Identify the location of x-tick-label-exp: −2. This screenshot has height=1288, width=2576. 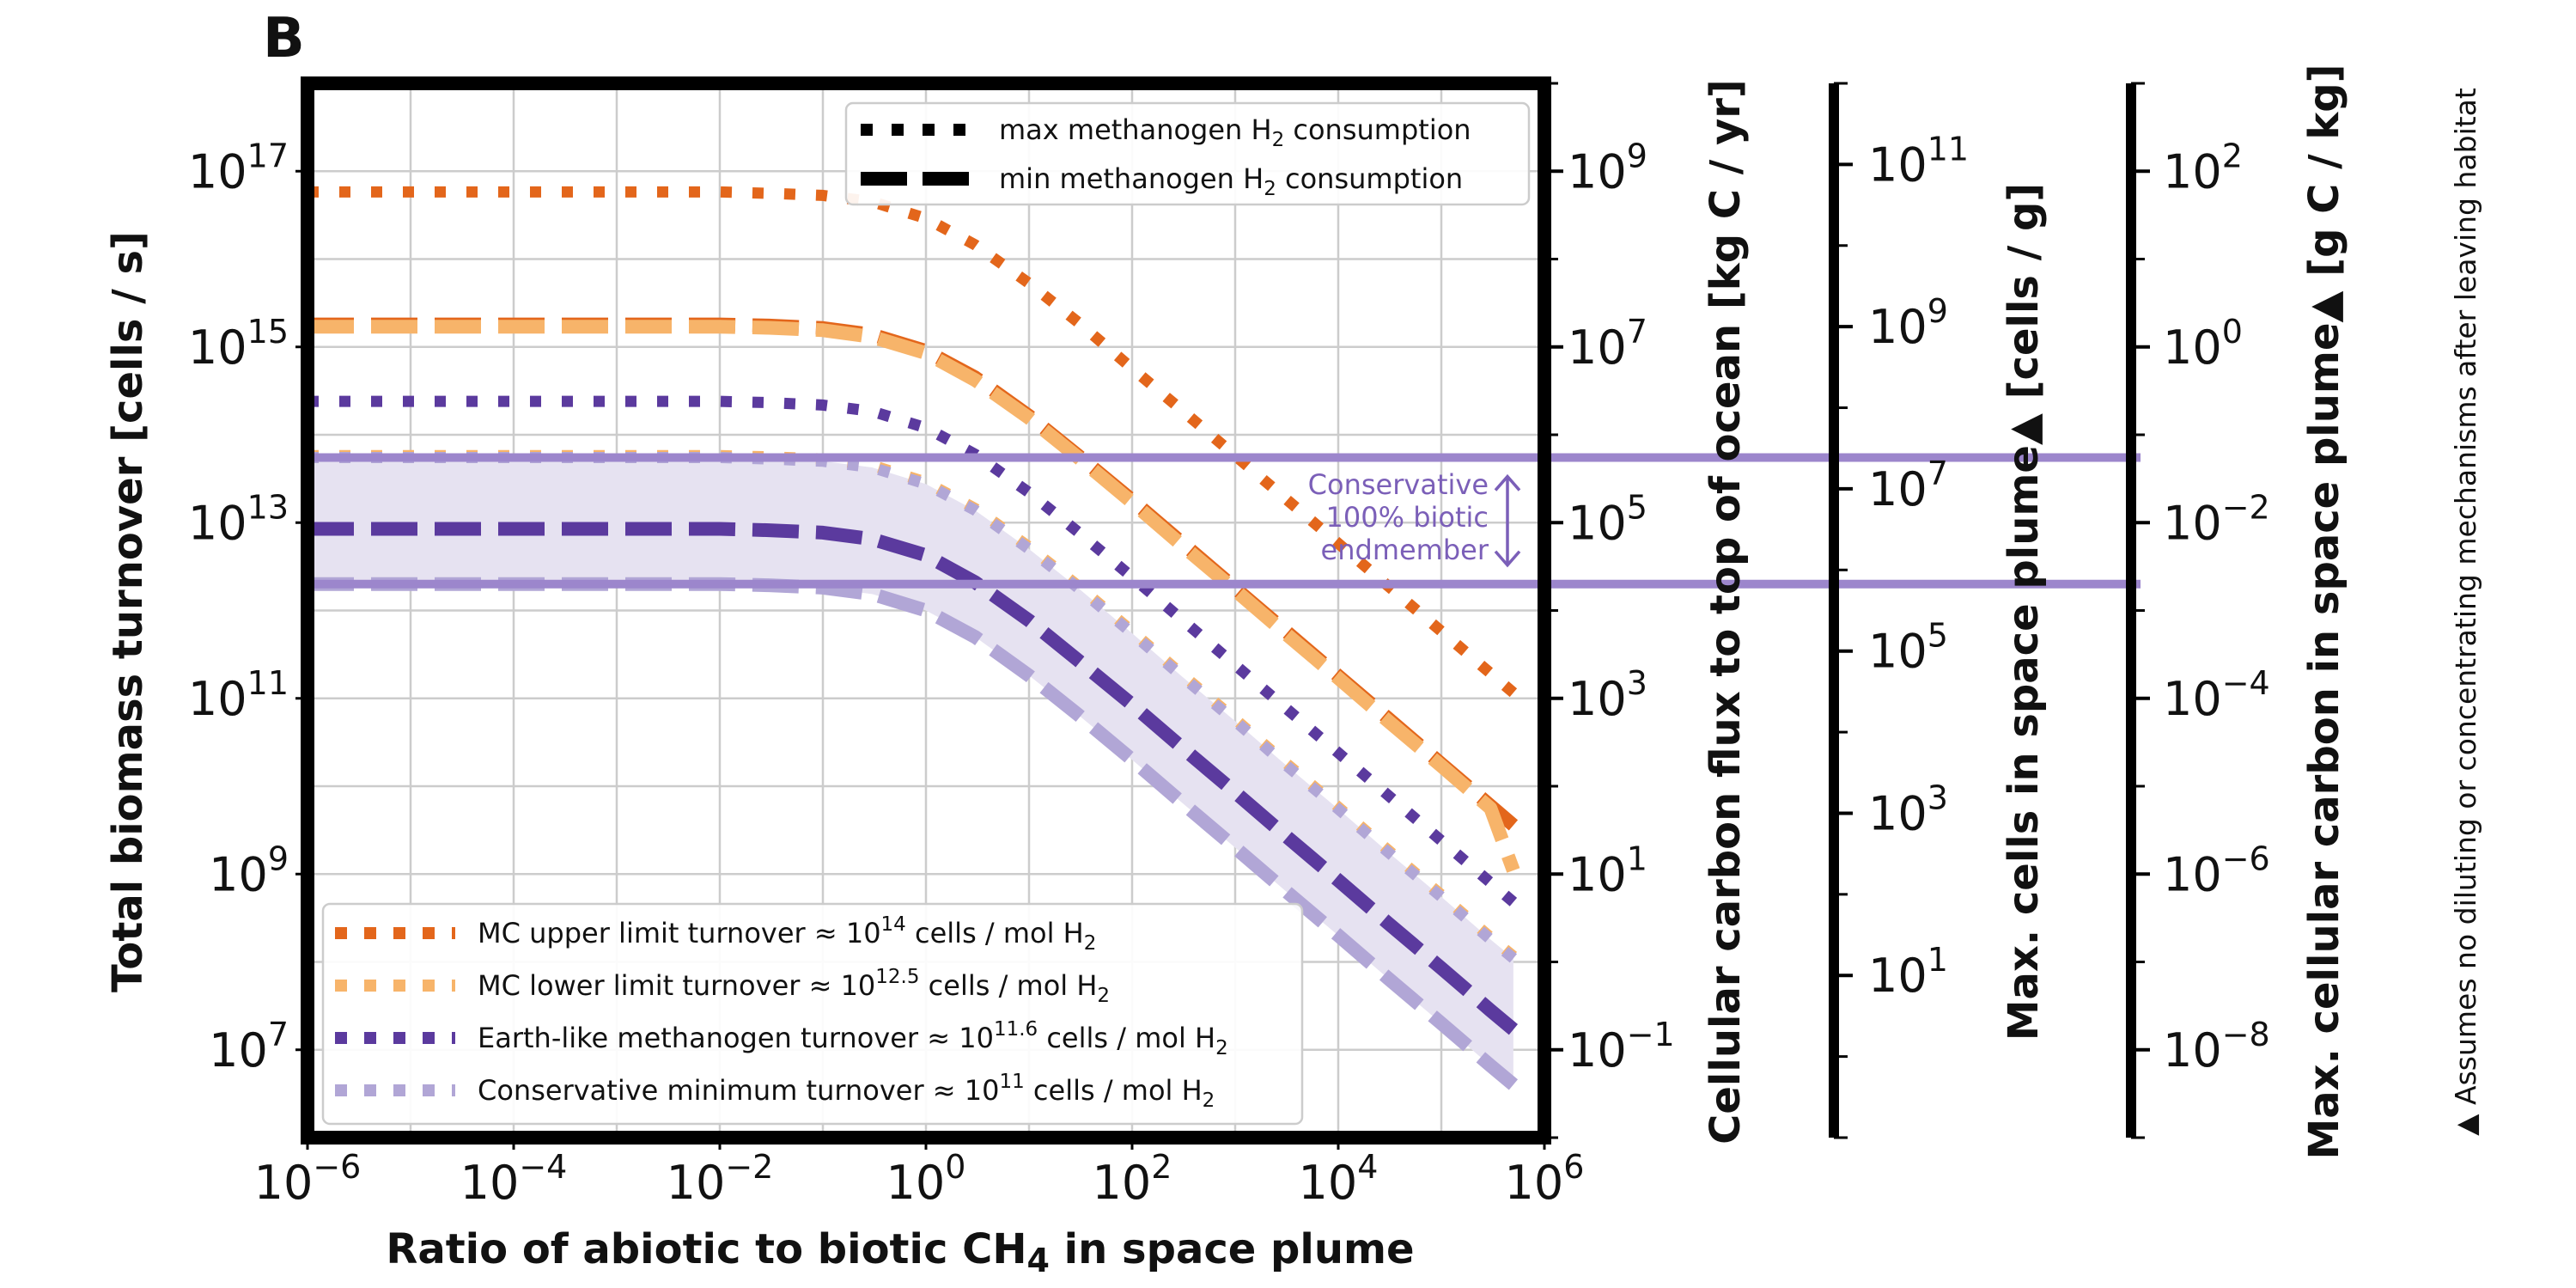
(749, 1167).